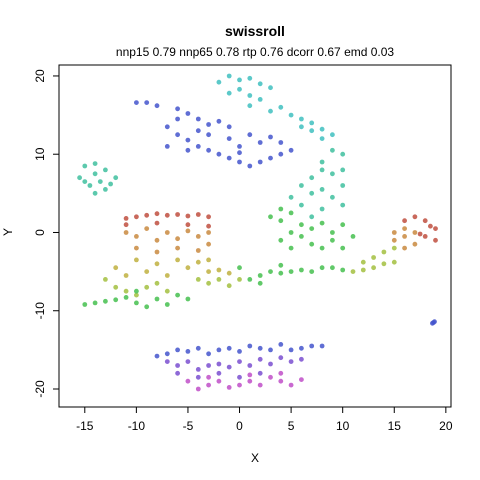 Image resolution: width=480 pixels, height=480 pixels. Describe the element at coordinates (40, 311) in the screenshot. I see `y-tick-label: -10` at that location.